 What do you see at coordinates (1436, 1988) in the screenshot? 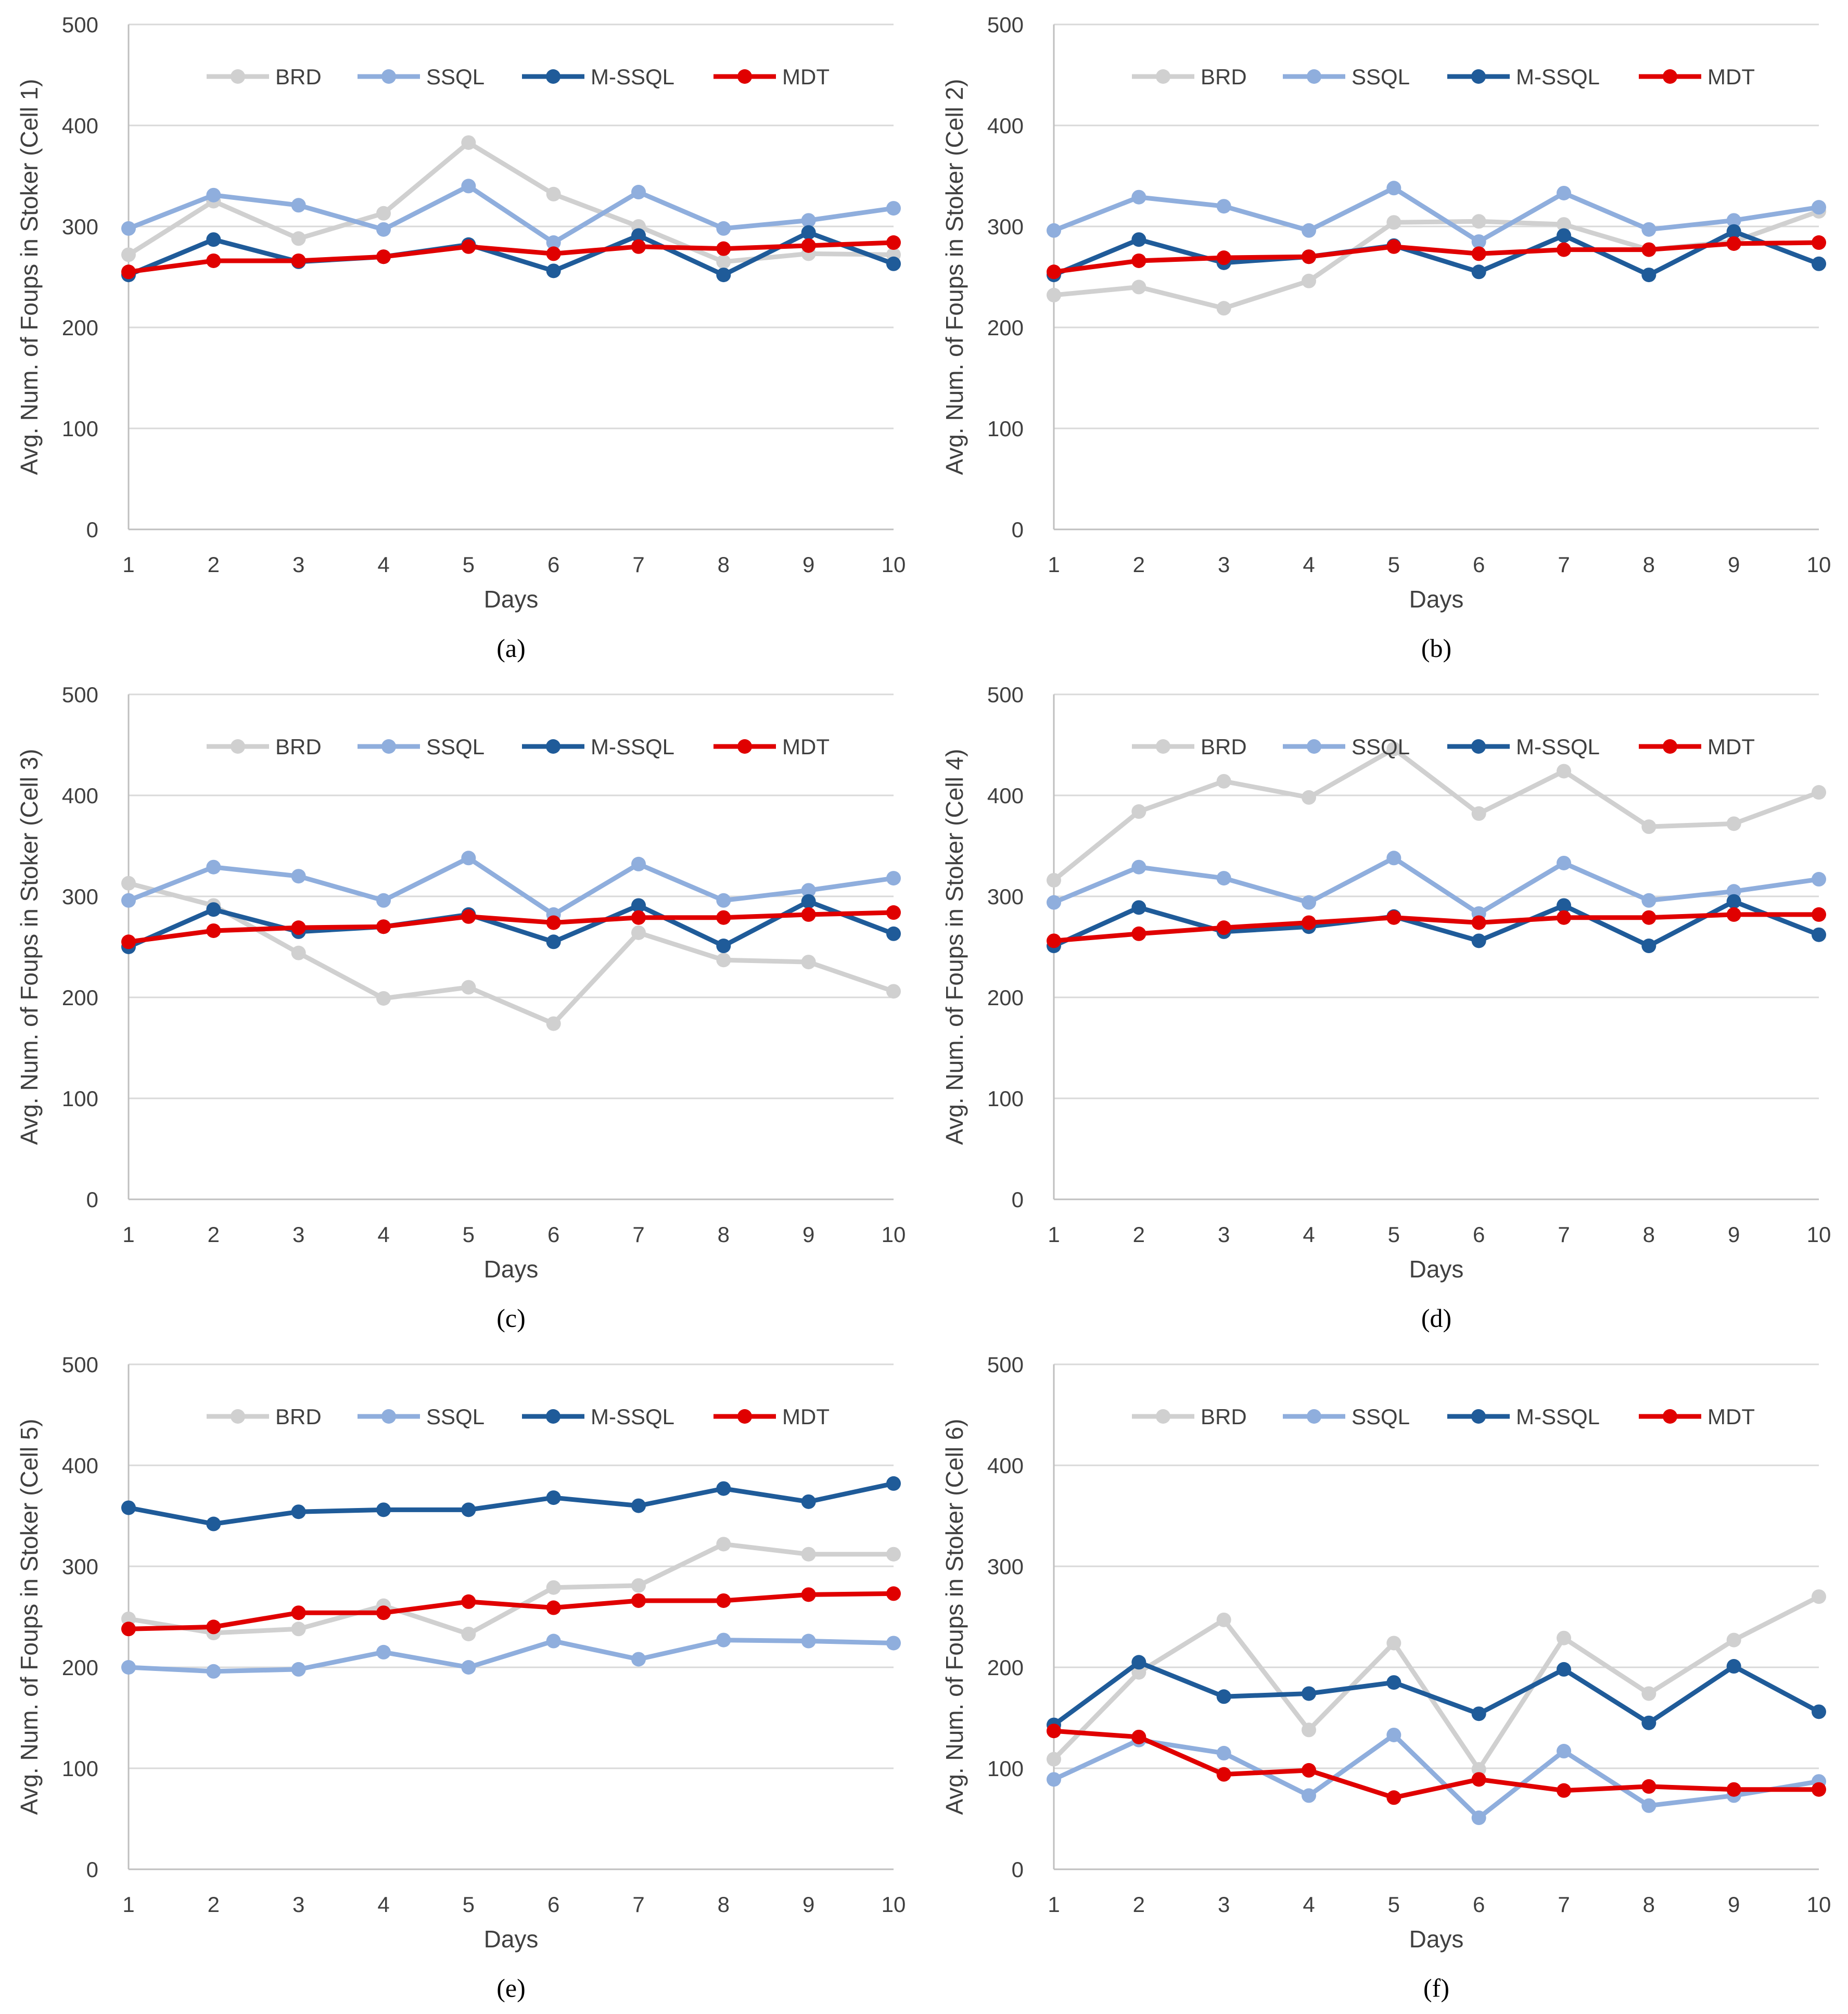
I see `panel-caption: (f)` at bounding box center [1436, 1988].